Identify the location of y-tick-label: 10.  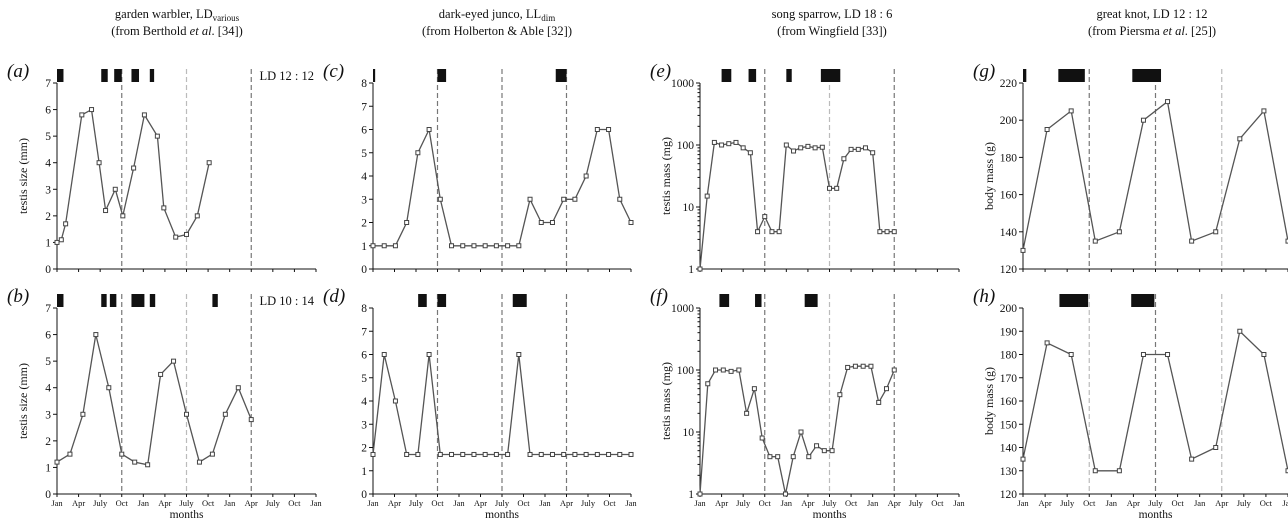
(689, 208).